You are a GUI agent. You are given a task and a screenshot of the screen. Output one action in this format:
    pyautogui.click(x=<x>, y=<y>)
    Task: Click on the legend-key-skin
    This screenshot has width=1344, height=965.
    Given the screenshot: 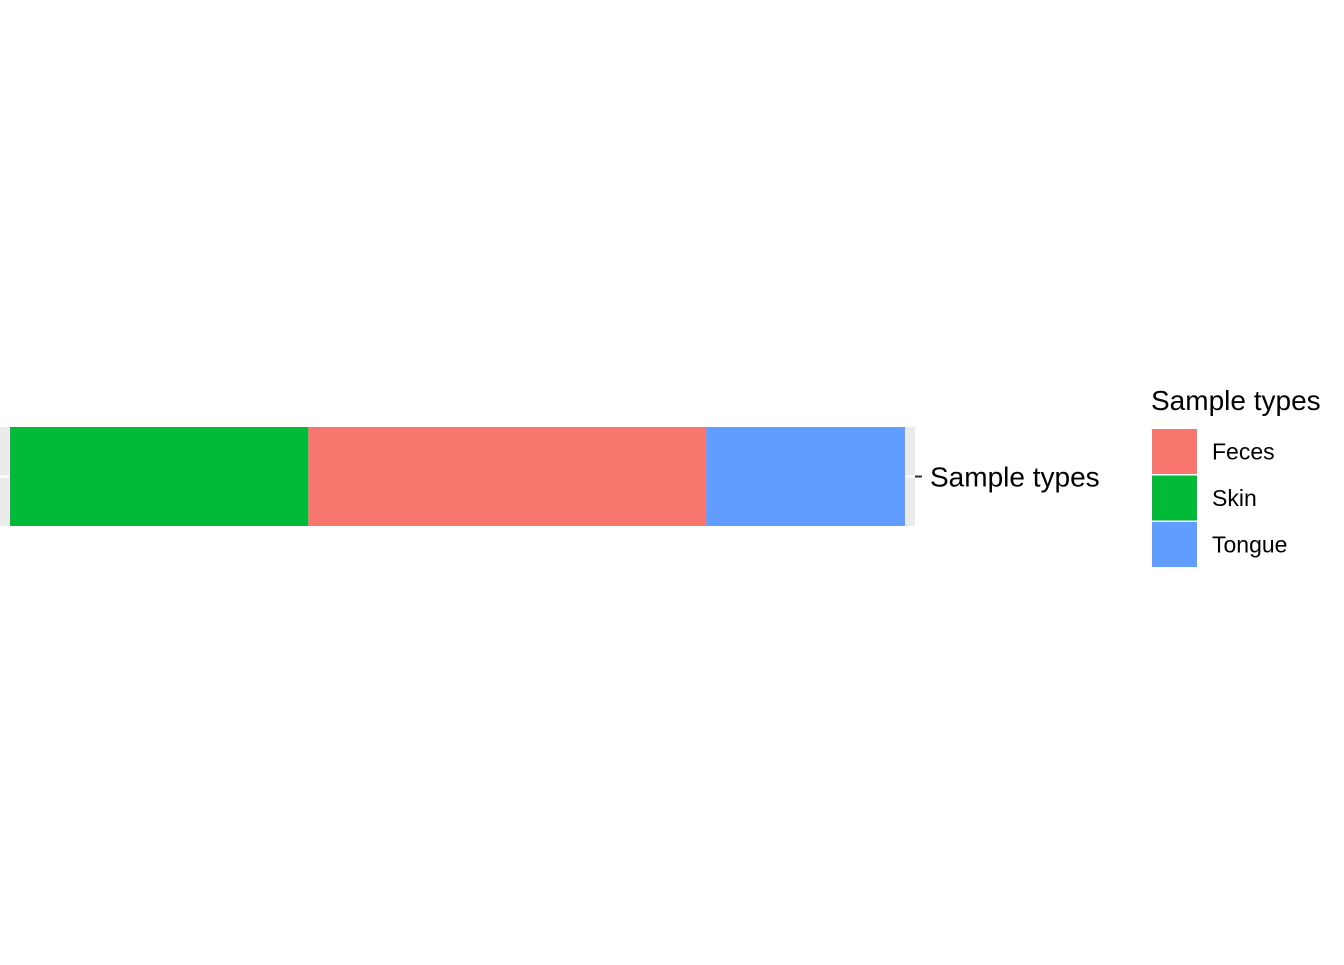 What is the action you would take?
    pyautogui.click(x=1174, y=498)
    